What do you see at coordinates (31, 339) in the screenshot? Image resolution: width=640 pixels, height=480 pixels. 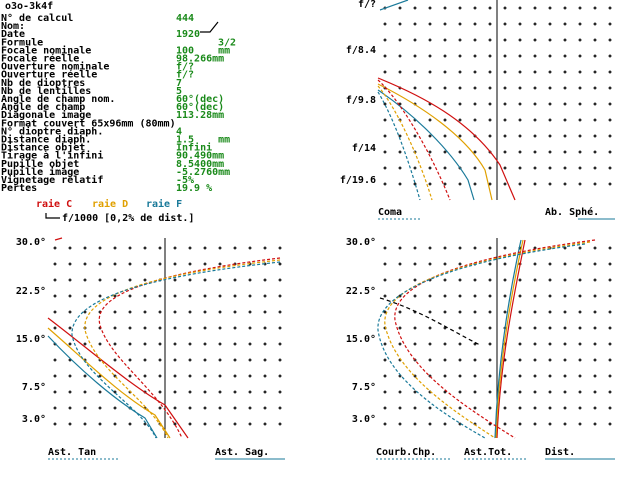 I see `y-label: 15.0°` at bounding box center [31, 339].